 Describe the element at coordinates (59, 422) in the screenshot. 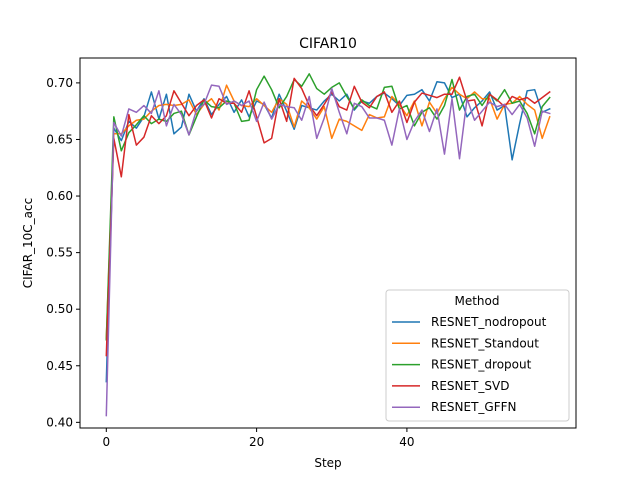

I see `y-tick-label: 0.40` at that location.